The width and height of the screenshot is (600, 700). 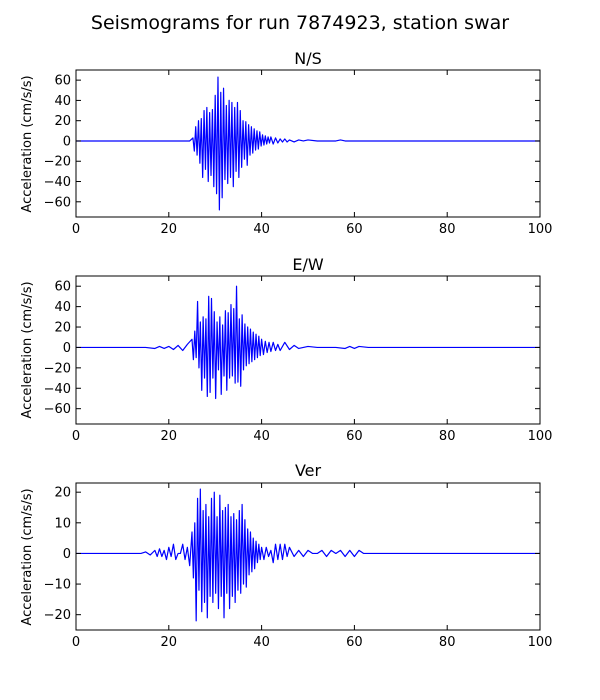 I want to click on panel-ew-ytick-label: −60, so click(x=57, y=409).